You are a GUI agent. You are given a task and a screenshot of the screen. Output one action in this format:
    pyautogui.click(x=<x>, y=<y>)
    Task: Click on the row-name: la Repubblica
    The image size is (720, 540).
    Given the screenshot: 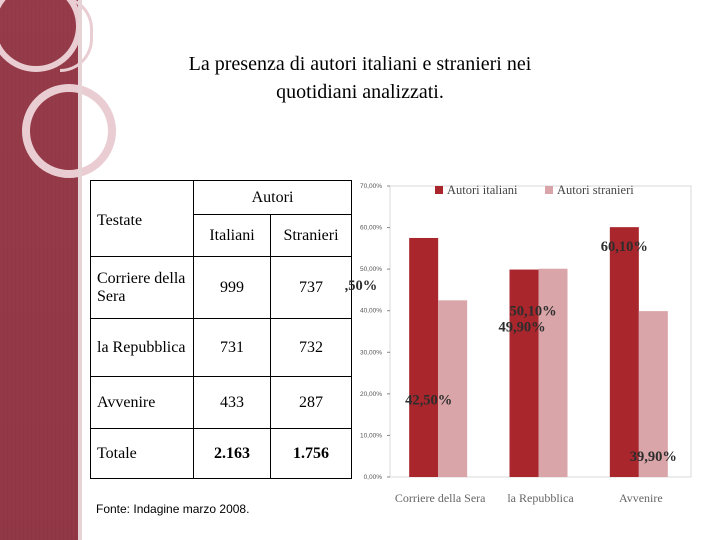 What is the action you would take?
    pyautogui.click(x=142, y=347)
    